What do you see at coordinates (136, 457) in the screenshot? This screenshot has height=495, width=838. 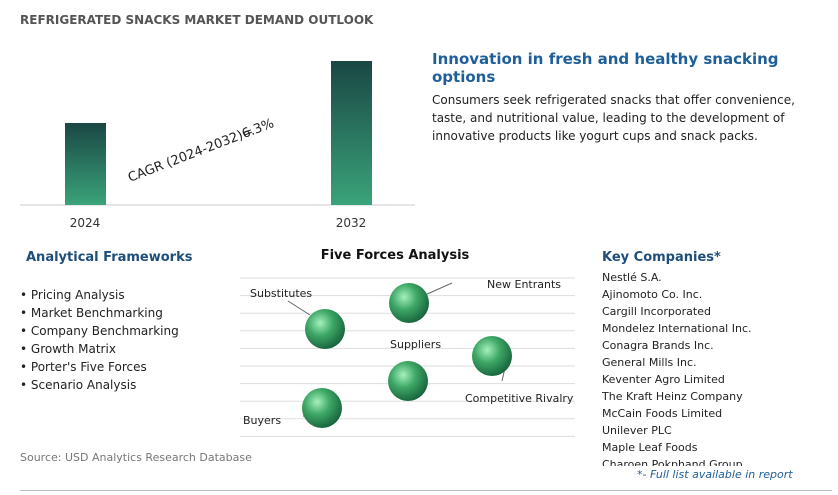 I see `source: Source: USD Analytics Research Database` at bounding box center [136, 457].